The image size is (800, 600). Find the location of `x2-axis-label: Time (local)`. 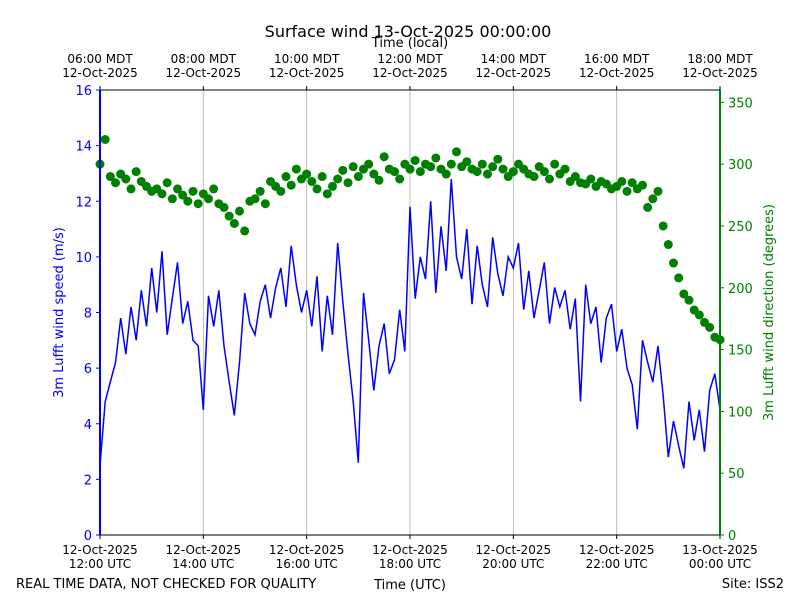

x2-axis-label: Time (local) is located at coordinates (409, 43).